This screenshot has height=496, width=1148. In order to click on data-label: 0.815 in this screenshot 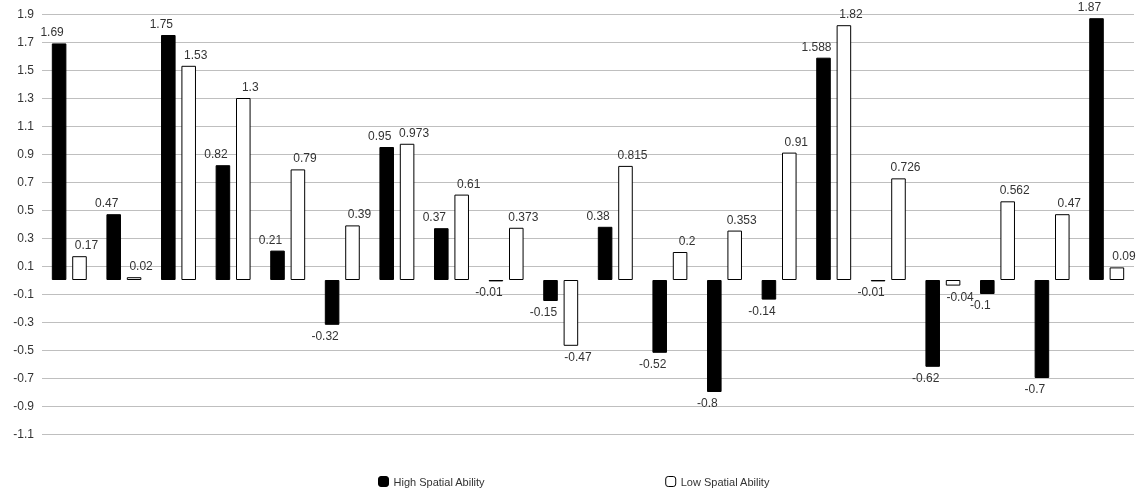, I will do `click(632, 154)`.